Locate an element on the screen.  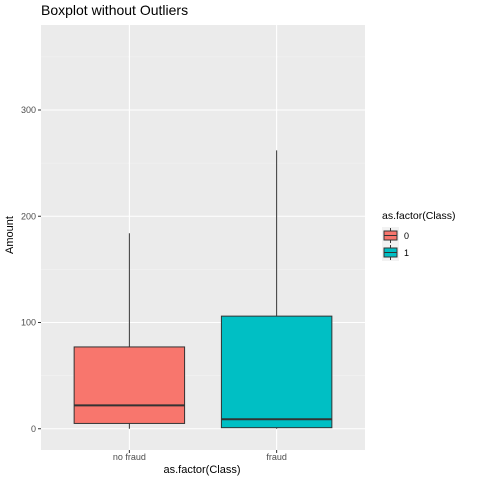
x-tick-label: no fraud is located at coordinates (129, 457).